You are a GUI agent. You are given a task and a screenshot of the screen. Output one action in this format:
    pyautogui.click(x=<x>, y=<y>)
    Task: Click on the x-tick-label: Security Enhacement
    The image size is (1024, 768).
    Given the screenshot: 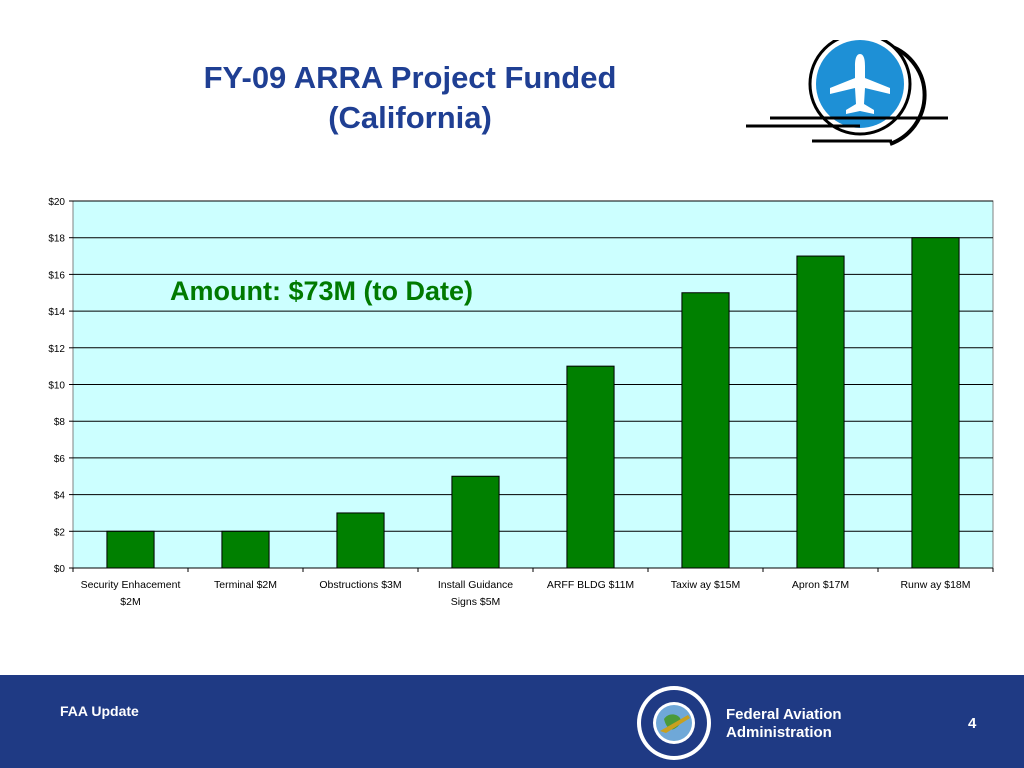 What is the action you would take?
    pyautogui.click(x=131, y=585)
    